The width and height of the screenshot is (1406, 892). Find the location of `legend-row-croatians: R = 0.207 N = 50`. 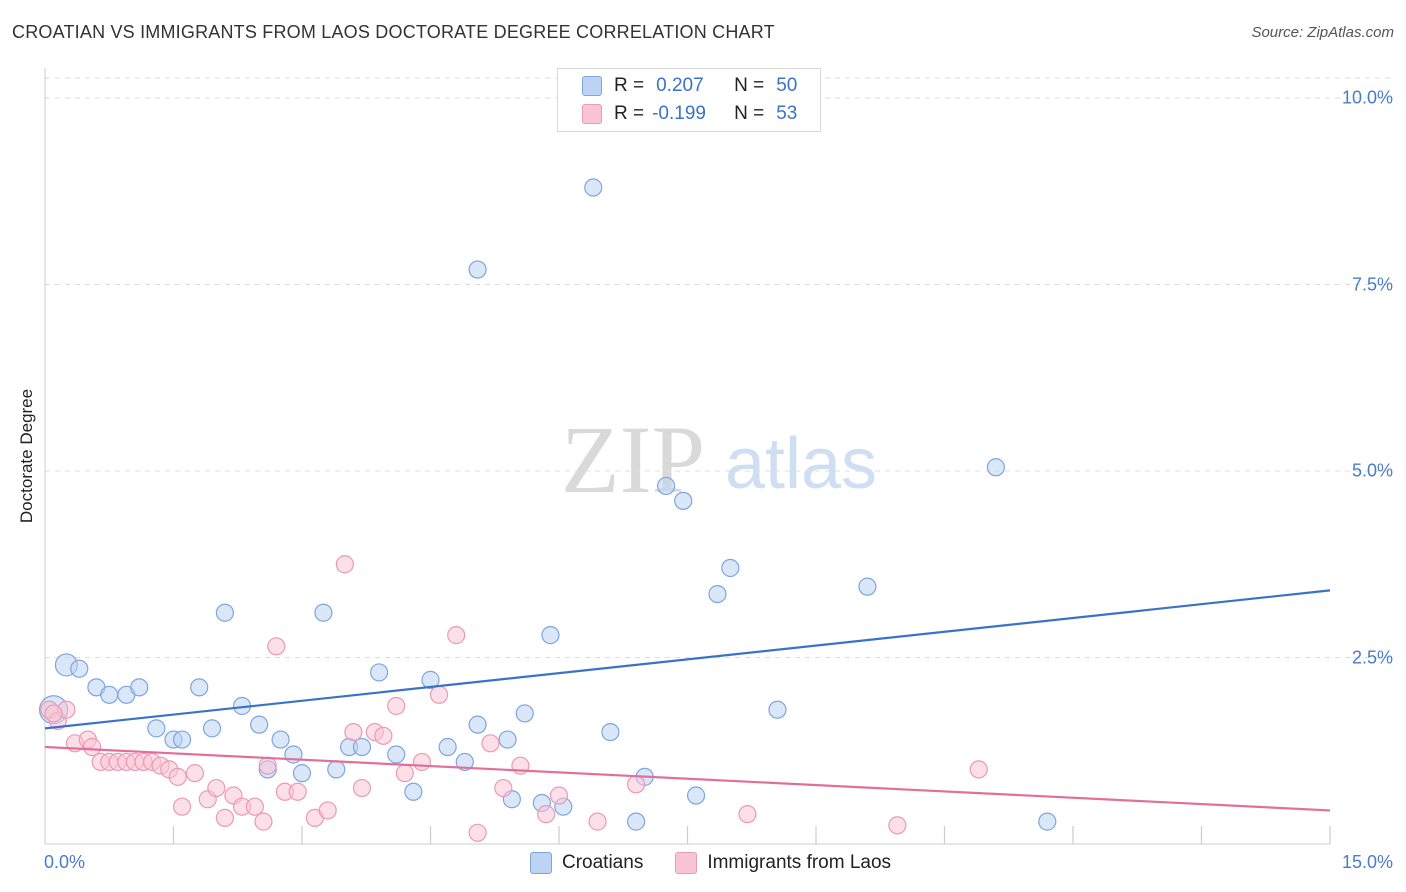

legend-row-croatians: R = 0.207 N = 50 is located at coordinates (689, 86).